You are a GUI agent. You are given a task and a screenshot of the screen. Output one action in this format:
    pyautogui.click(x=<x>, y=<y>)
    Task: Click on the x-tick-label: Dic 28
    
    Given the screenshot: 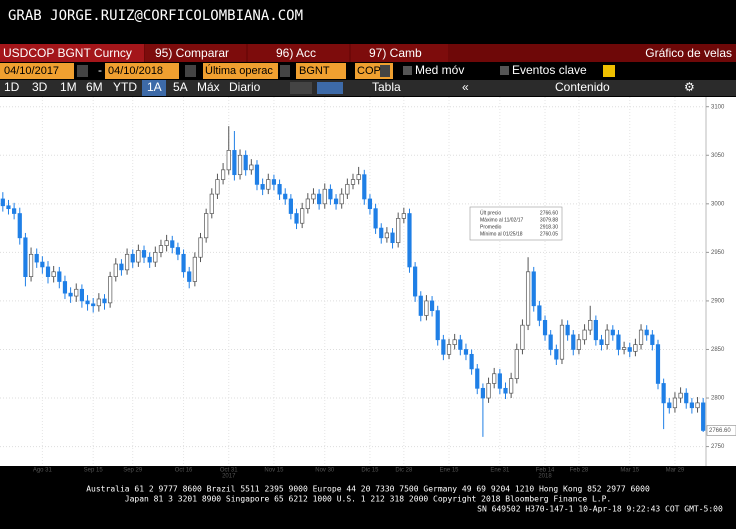 What is the action you would take?
    pyautogui.click(x=404, y=471)
    